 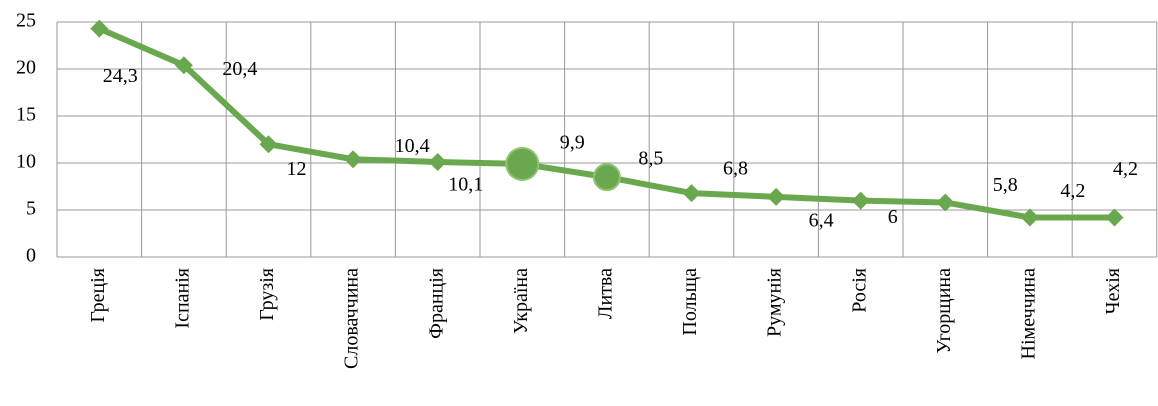 What do you see at coordinates (26, 162) in the screenshot?
I see `y-tick-label: 10` at bounding box center [26, 162].